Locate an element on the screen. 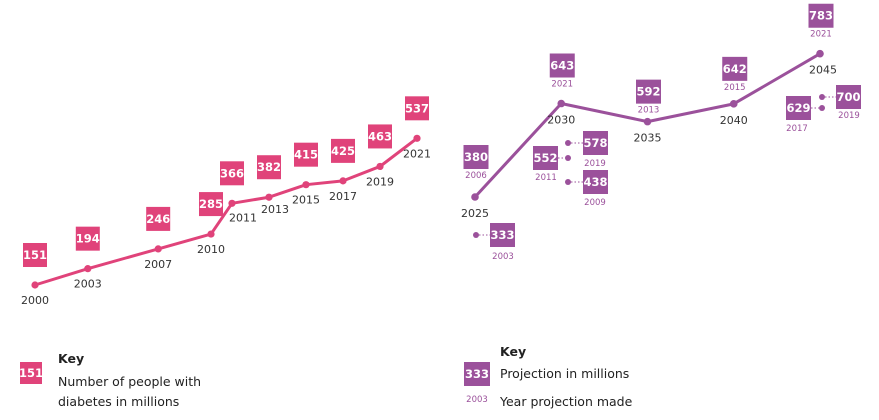 This screenshot has width=879, height=420. projection-made-year: 2011 is located at coordinates (546, 178).